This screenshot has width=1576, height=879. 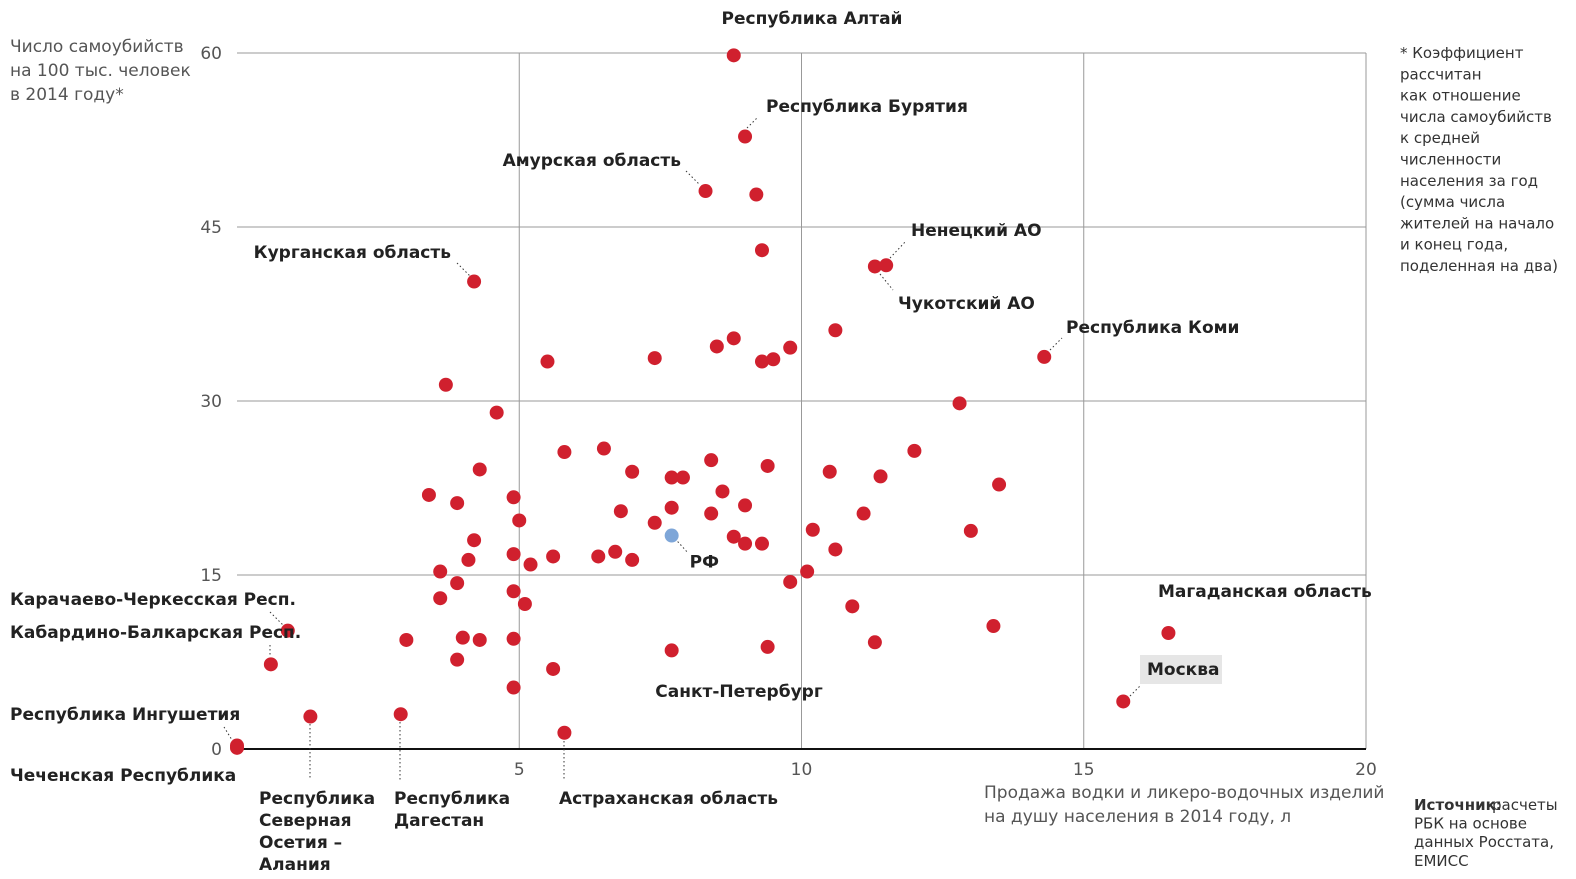 What do you see at coordinates (668, 799) in the screenshot?
I see `point-label: Астраханская область` at bounding box center [668, 799].